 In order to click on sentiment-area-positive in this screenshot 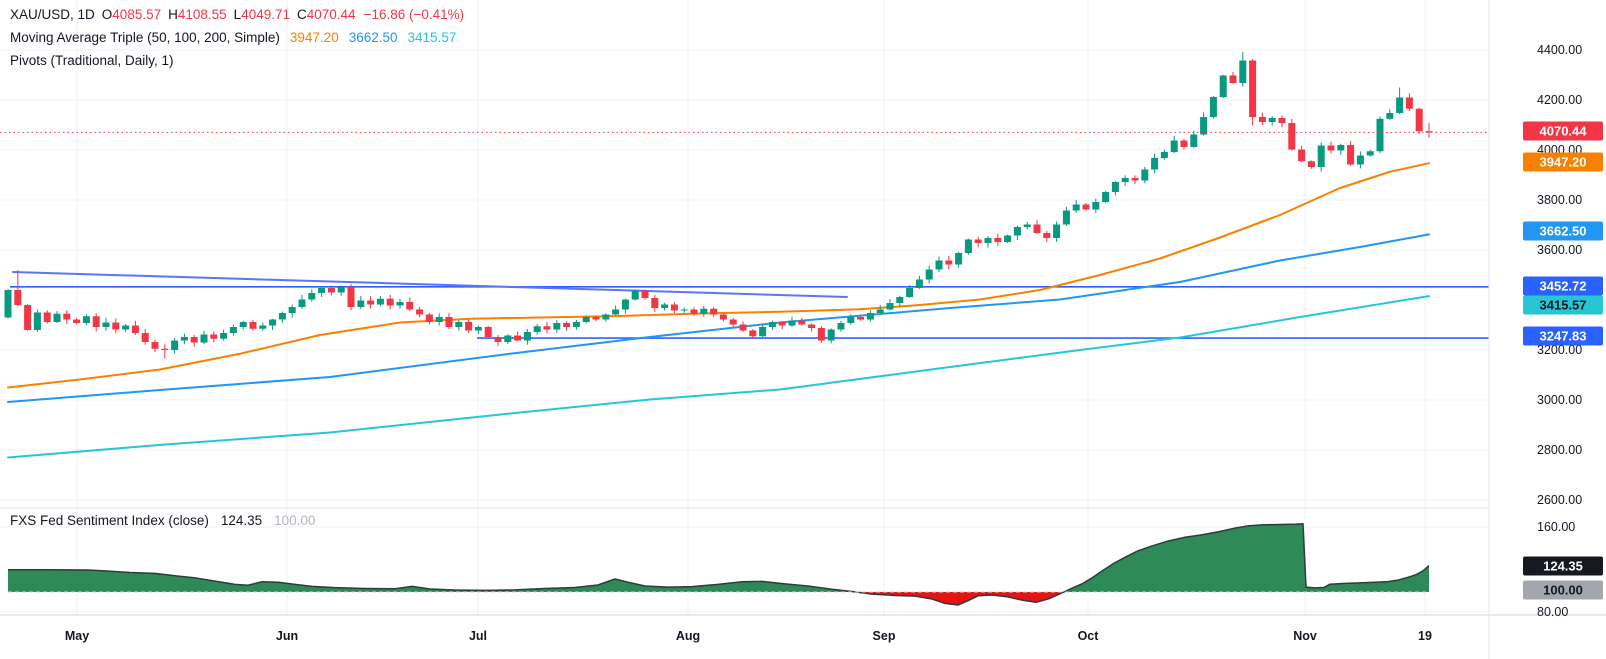, I will do `click(718, 557)`.